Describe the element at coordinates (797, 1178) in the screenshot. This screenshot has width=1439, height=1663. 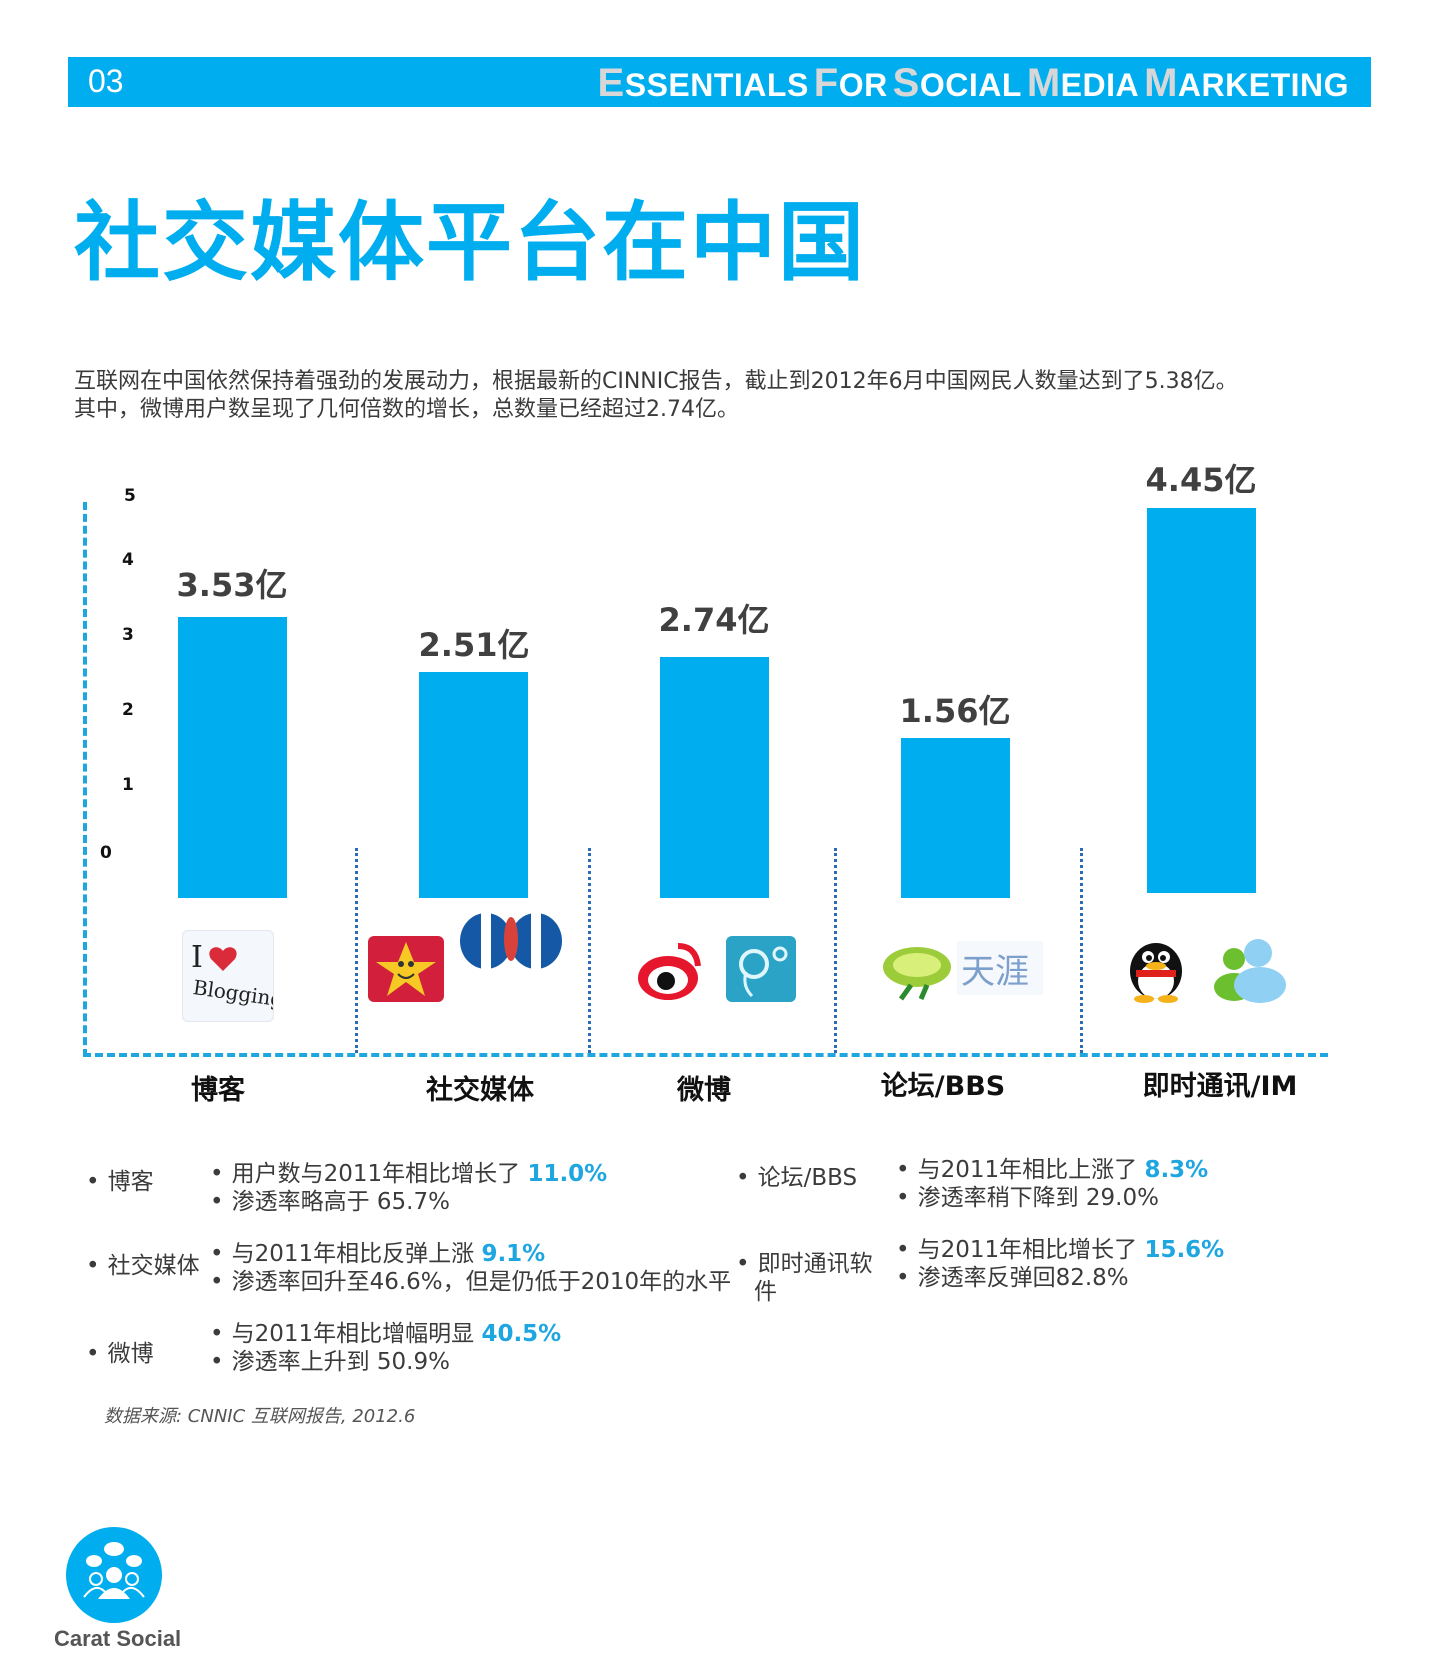
I see `bullet-label-bbs: • 论坛/BBS` at that location.